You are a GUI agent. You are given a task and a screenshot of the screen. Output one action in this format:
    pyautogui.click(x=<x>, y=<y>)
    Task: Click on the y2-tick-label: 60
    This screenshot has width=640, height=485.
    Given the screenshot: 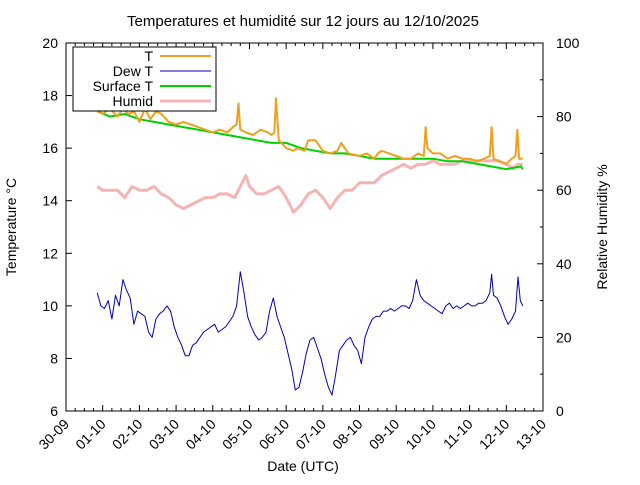 What is the action you would take?
    pyautogui.click(x=564, y=190)
    